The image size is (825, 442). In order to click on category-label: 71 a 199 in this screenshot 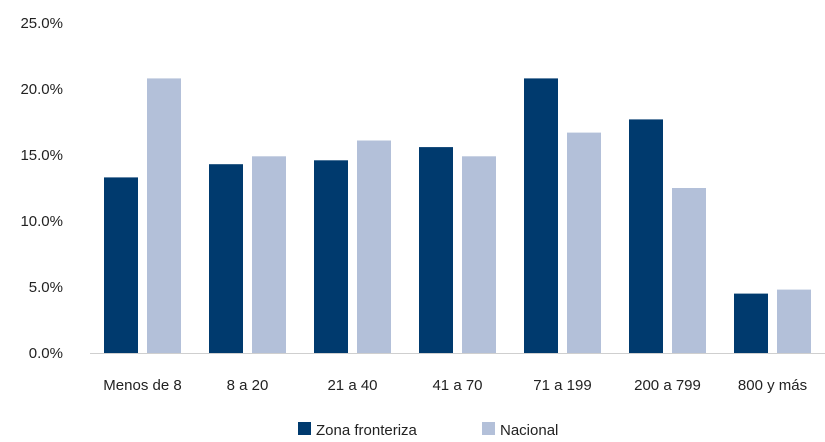, I will do `click(562, 385)`.